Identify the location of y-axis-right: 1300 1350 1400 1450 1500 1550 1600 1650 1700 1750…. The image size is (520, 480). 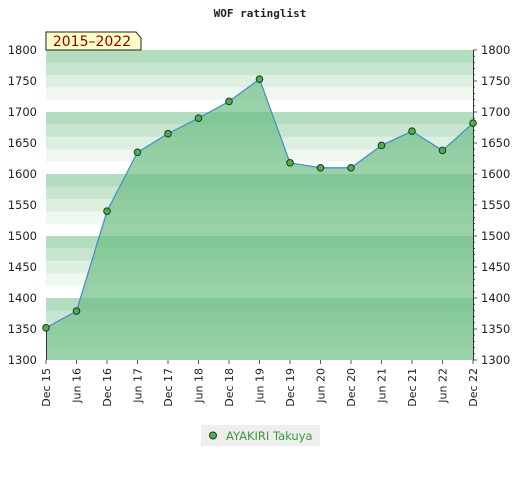
(491, 205).